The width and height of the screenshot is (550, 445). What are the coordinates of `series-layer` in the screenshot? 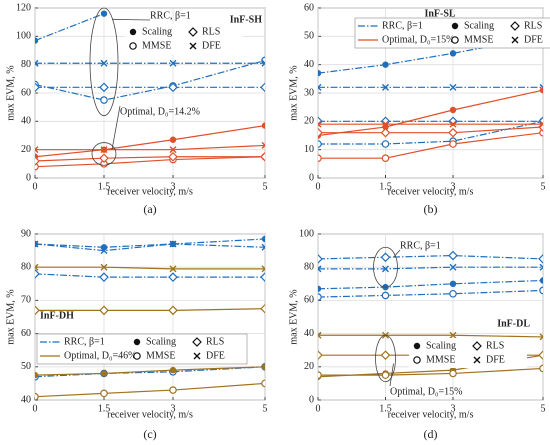 It's located at (430, 97).